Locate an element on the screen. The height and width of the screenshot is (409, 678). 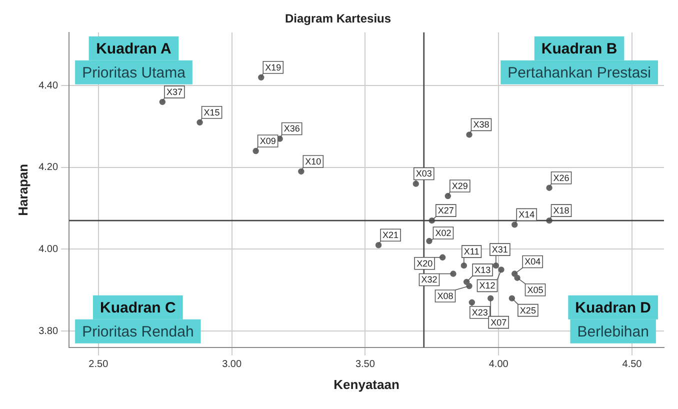
annotation: X25 is located at coordinates (528, 310).